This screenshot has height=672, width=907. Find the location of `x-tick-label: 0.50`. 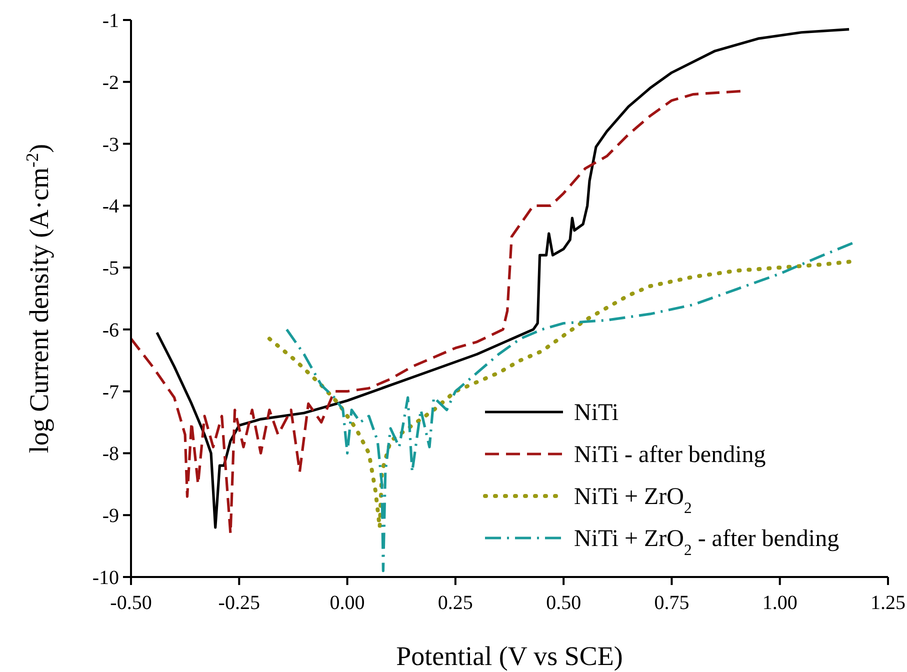

x-tick-label: 0.50 is located at coordinates (564, 603).